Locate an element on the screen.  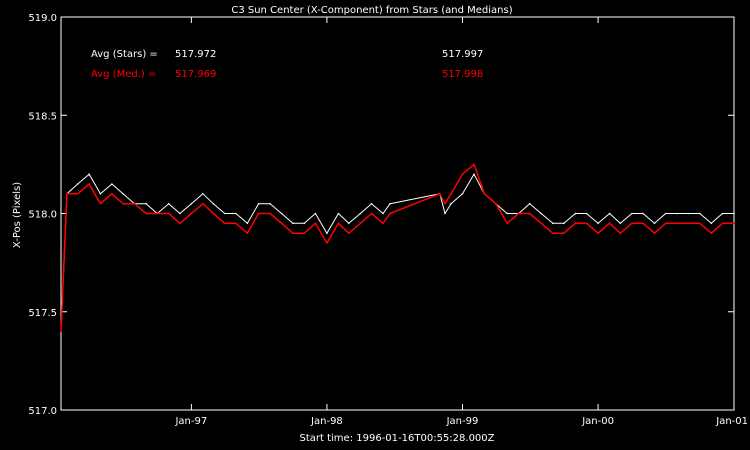
x-tick-label: Jan-97 is located at coordinates (190, 421).